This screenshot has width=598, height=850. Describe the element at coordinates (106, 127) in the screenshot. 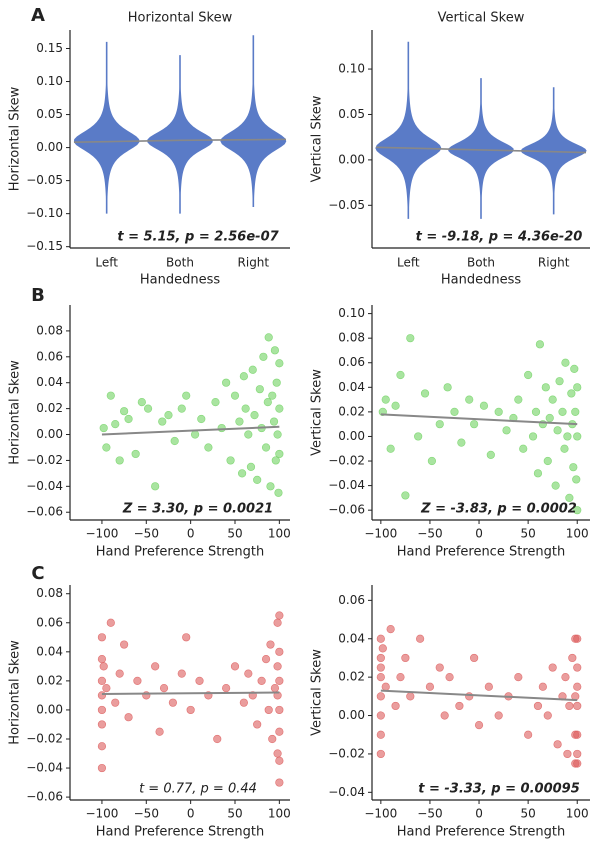

I see `violin` at that location.